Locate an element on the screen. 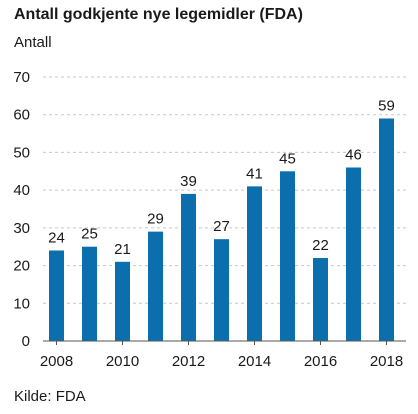 The height and width of the screenshot is (414, 418). bar-value-label: 27 is located at coordinates (221, 226).